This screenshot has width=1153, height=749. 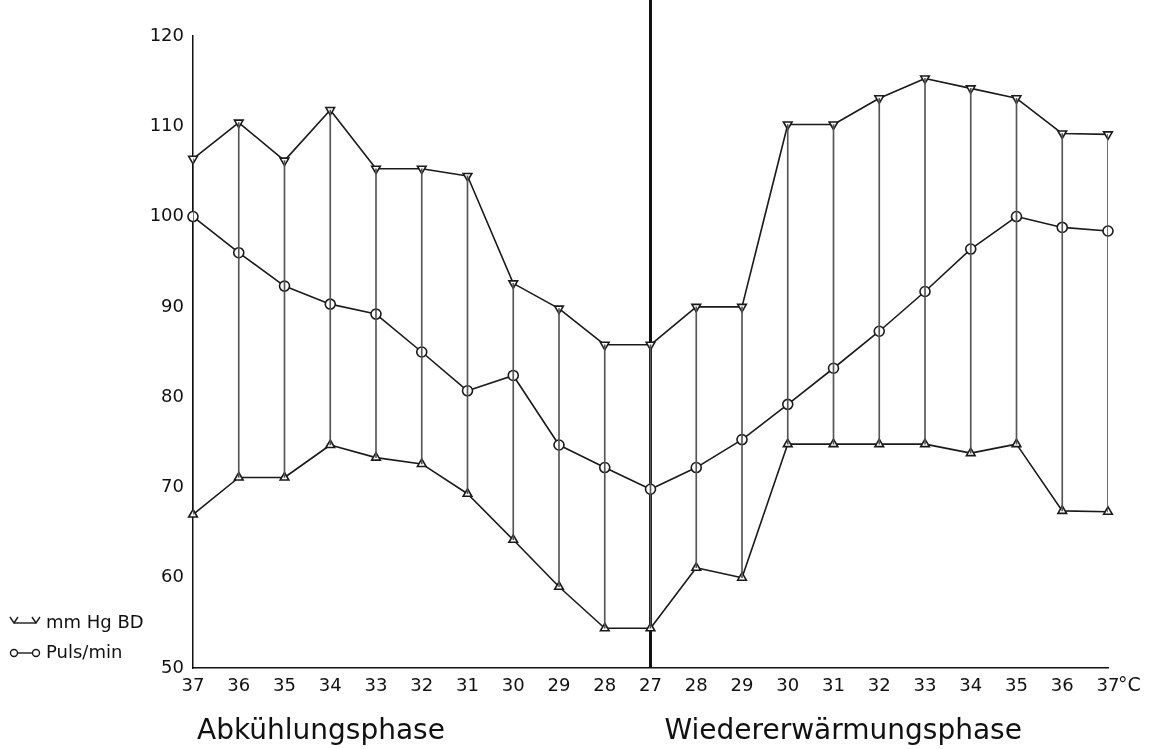 I want to click on legend-label: Puls/min, so click(x=84, y=651).